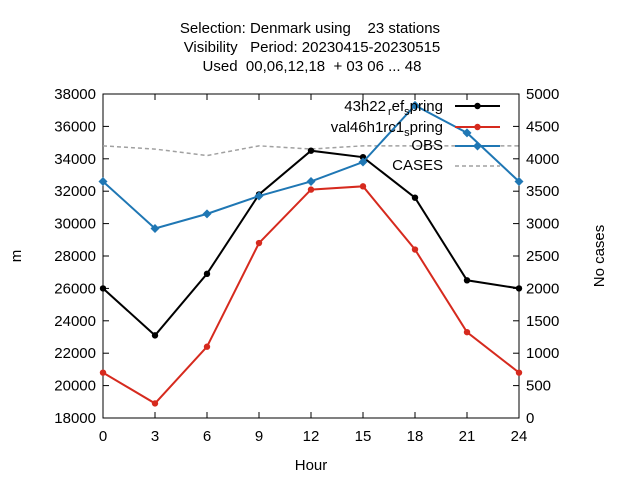 The width and height of the screenshot is (640, 480). I want to click on y-tick-label: 18000, so click(75, 418).